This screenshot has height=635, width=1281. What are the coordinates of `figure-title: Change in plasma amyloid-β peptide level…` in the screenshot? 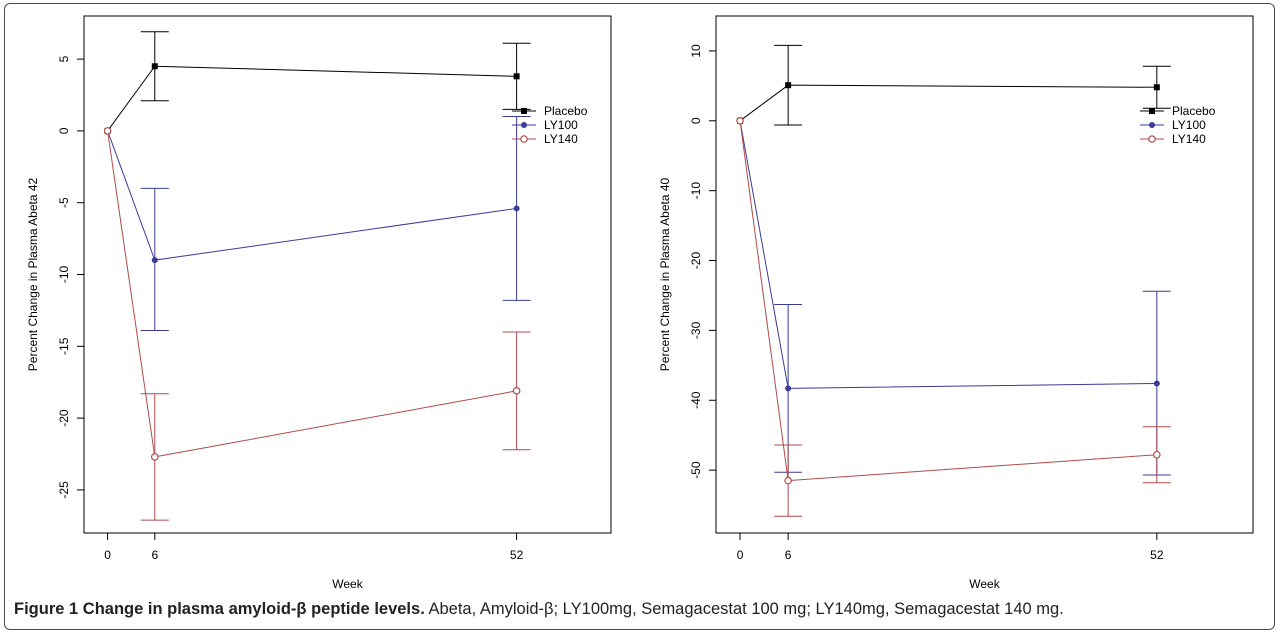 It's located at (253, 609).